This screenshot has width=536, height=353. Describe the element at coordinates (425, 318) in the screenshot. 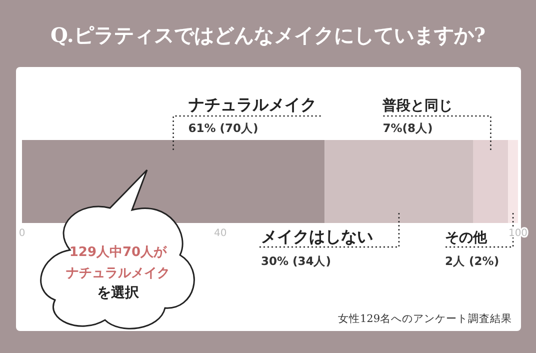

I see `annotation: 女性129名へのアンケート調査結果` at that location.